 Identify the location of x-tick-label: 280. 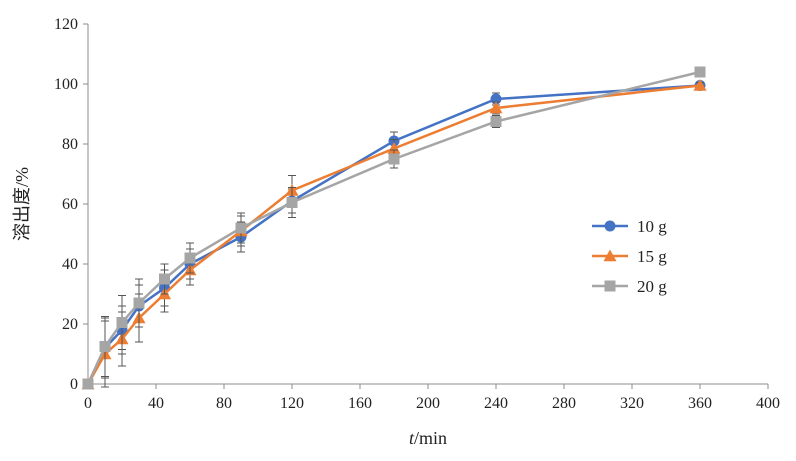
(564, 403).